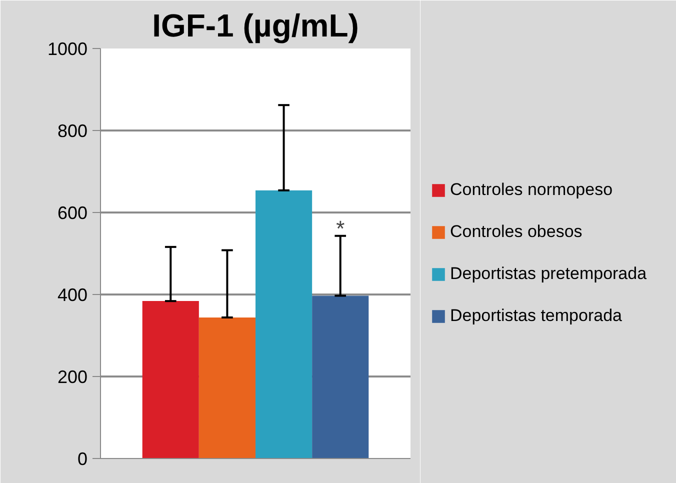 This screenshot has height=483, width=676. What do you see at coordinates (72, 131) in the screenshot?
I see `y-tick-label: 800` at bounding box center [72, 131].